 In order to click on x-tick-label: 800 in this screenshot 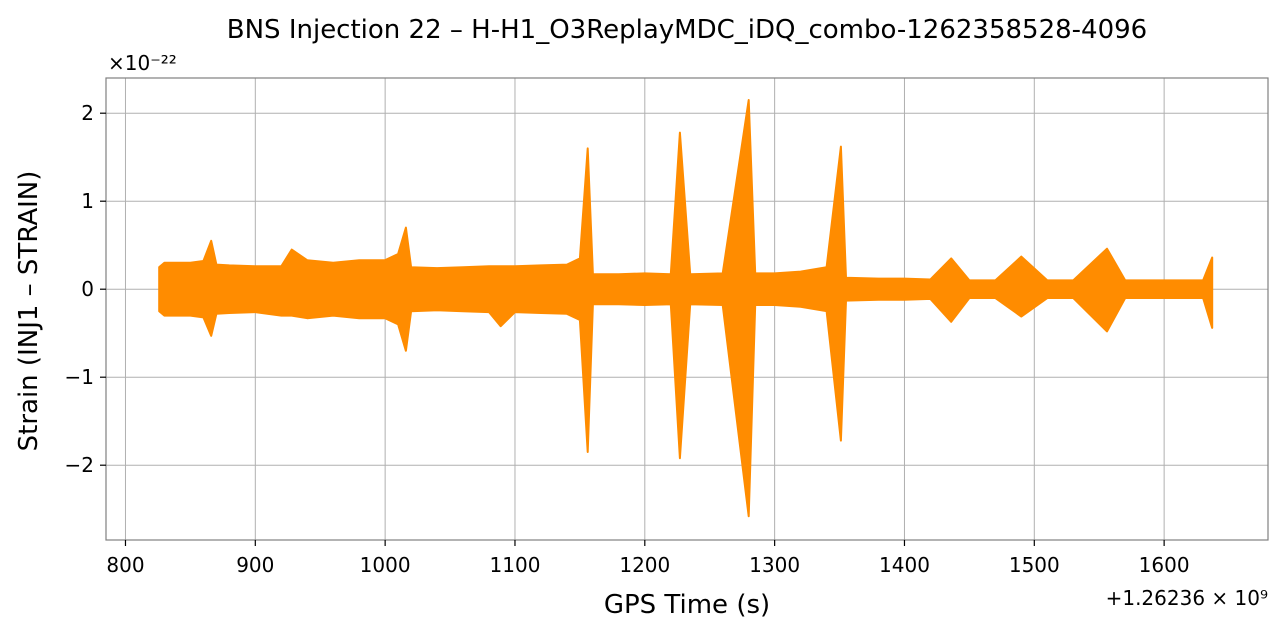, I will do `click(125, 565)`.